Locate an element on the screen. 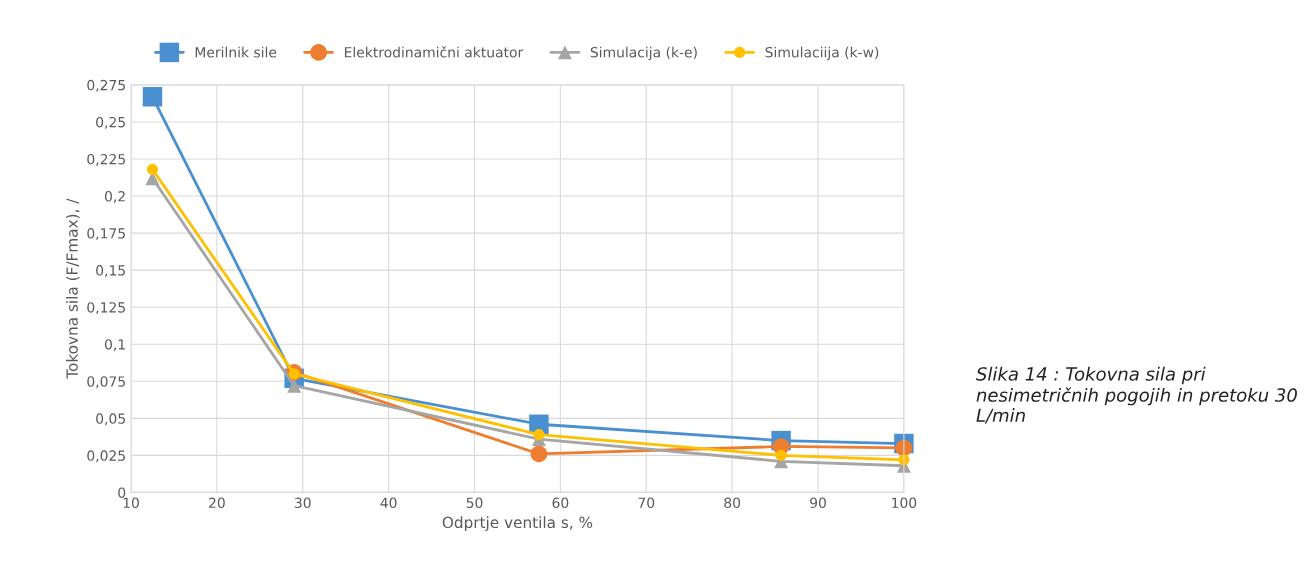  y-tick-label: 0,225 is located at coordinates (106, 159).